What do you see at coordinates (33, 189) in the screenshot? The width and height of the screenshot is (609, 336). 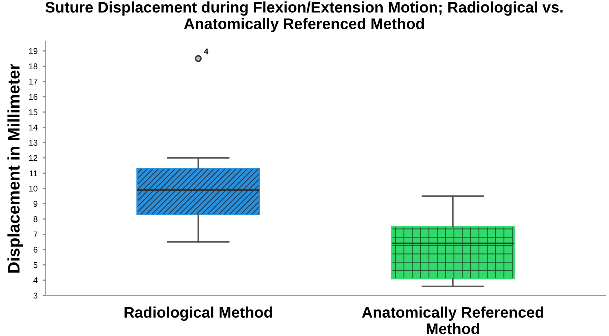 I see `y-tick-label: 10` at bounding box center [33, 189].